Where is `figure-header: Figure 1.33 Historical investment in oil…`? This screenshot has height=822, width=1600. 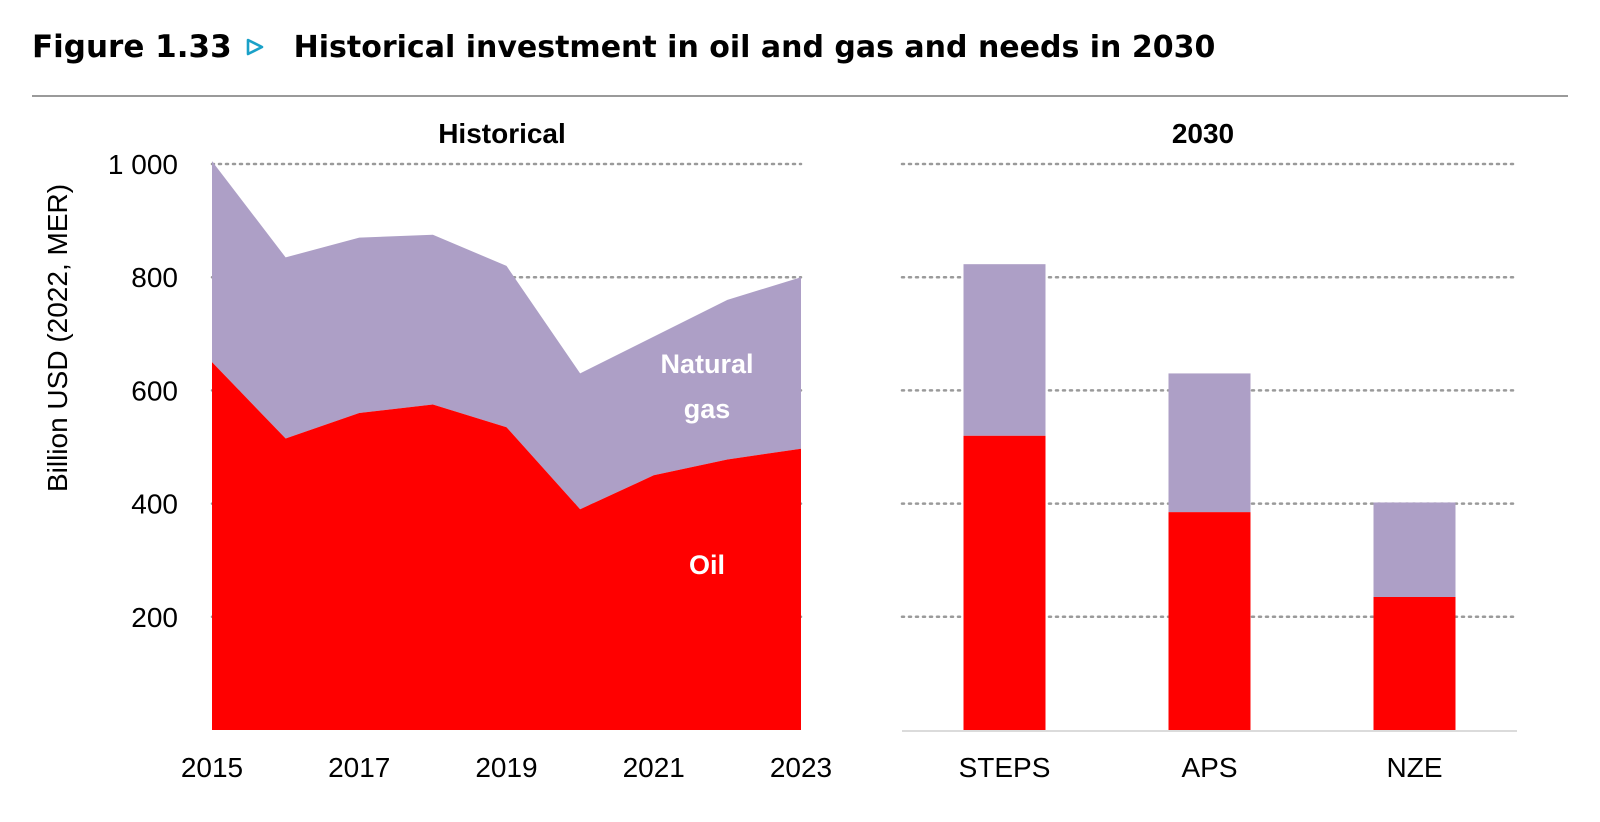
figure-header: Figure 1.33 Historical investment in oil… is located at coordinates (623, 47).